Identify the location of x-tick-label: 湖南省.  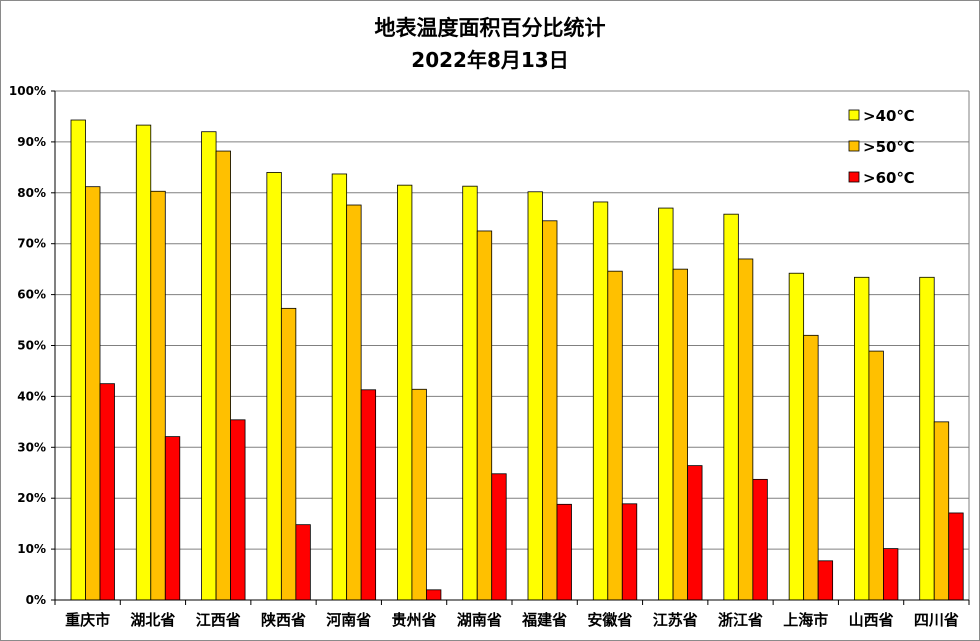
(479, 620).